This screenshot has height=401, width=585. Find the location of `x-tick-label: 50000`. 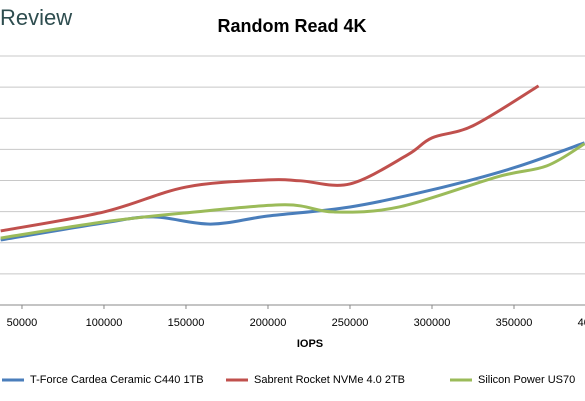

x-tick-label: 50000 is located at coordinates (22, 323).